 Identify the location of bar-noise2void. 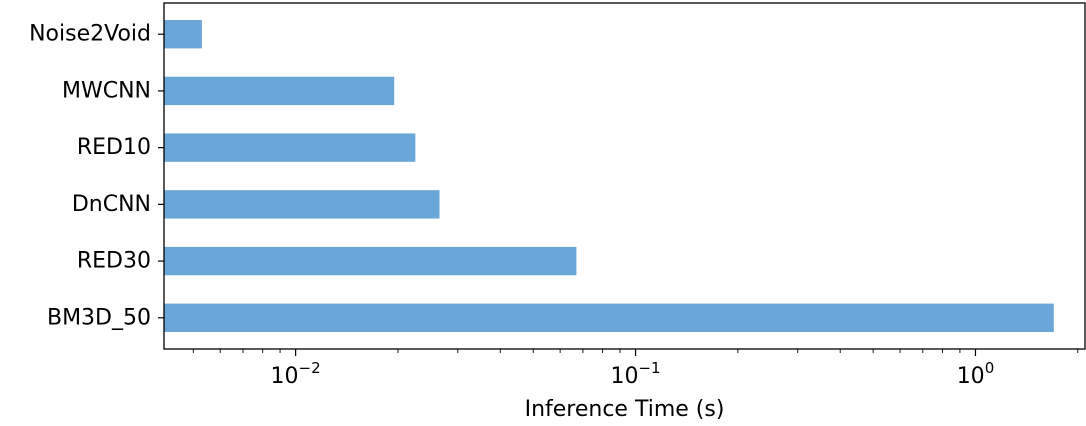
(183, 34).